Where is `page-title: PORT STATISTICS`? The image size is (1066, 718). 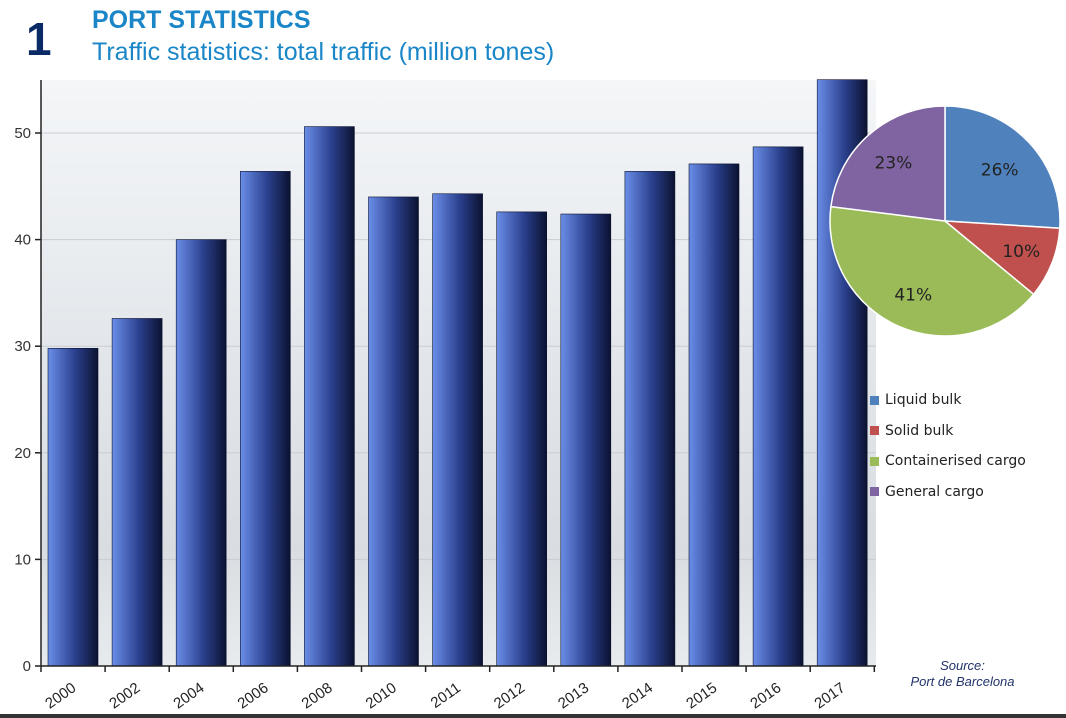 page-title: PORT STATISTICS is located at coordinates (201, 20).